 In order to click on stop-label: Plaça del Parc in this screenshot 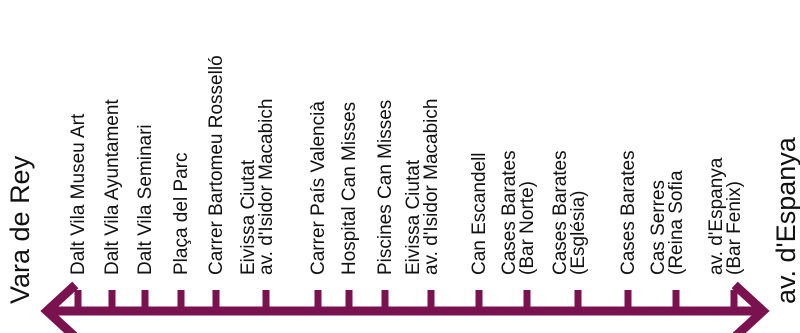, I will do `click(181, 213)`.